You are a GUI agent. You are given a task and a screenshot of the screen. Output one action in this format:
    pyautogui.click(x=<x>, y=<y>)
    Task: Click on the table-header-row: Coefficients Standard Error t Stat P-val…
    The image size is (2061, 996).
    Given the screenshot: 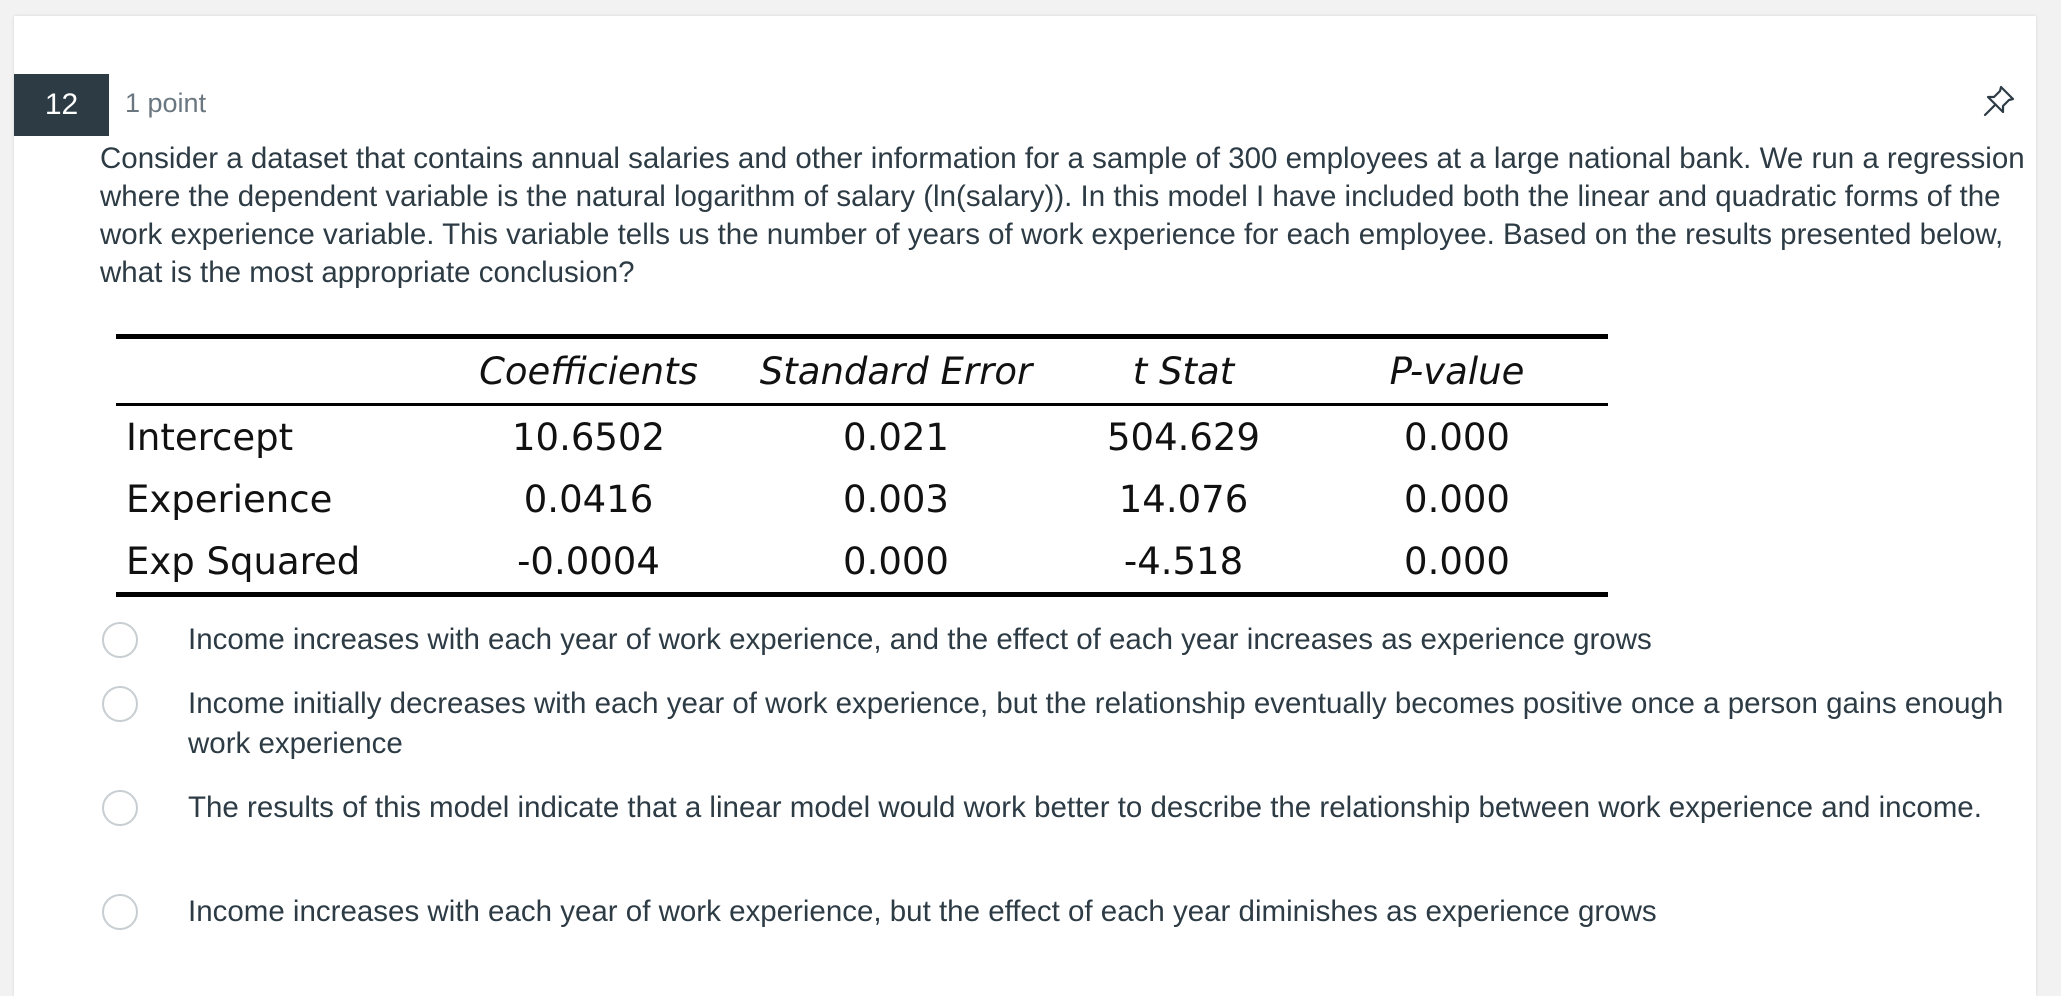 What is the action you would take?
    pyautogui.click(x=862, y=370)
    